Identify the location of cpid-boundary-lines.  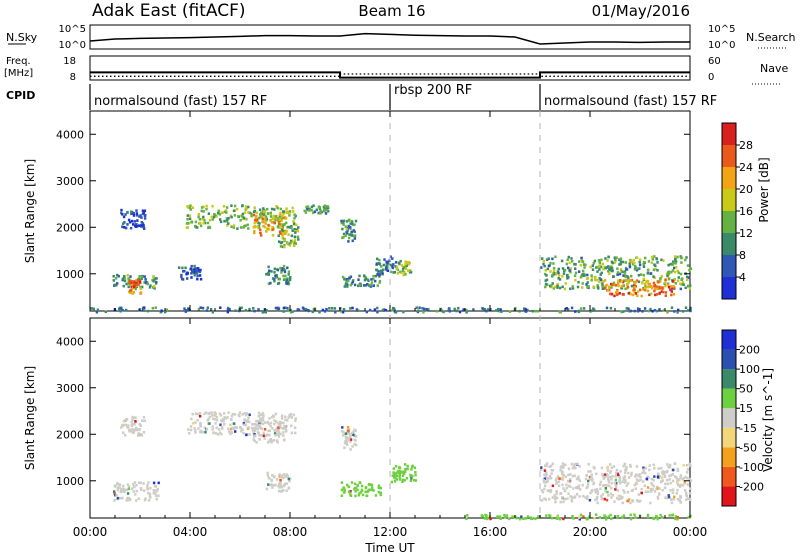
(465, 314).